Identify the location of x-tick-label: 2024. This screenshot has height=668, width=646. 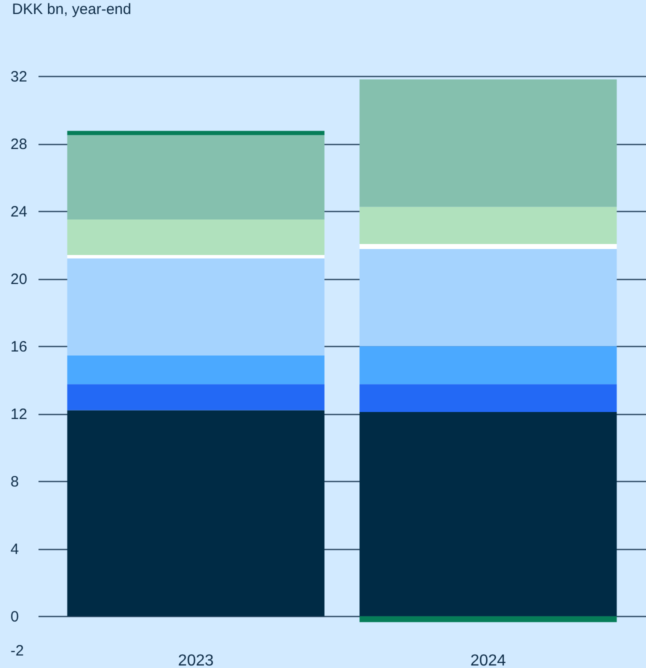
(488, 660).